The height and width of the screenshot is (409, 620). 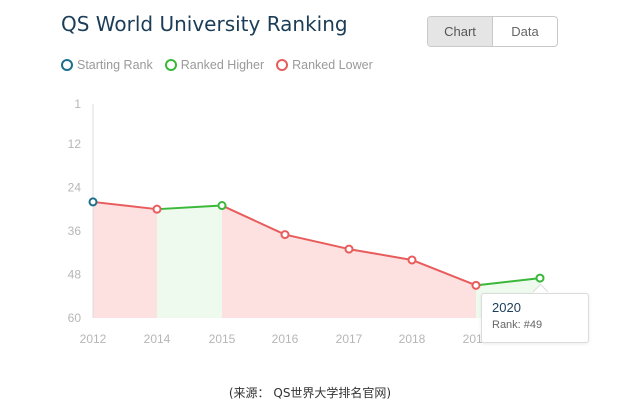 What do you see at coordinates (75, 187) in the screenshot?
I see `y-tick-label: 24` at bounding box center [75, 187].